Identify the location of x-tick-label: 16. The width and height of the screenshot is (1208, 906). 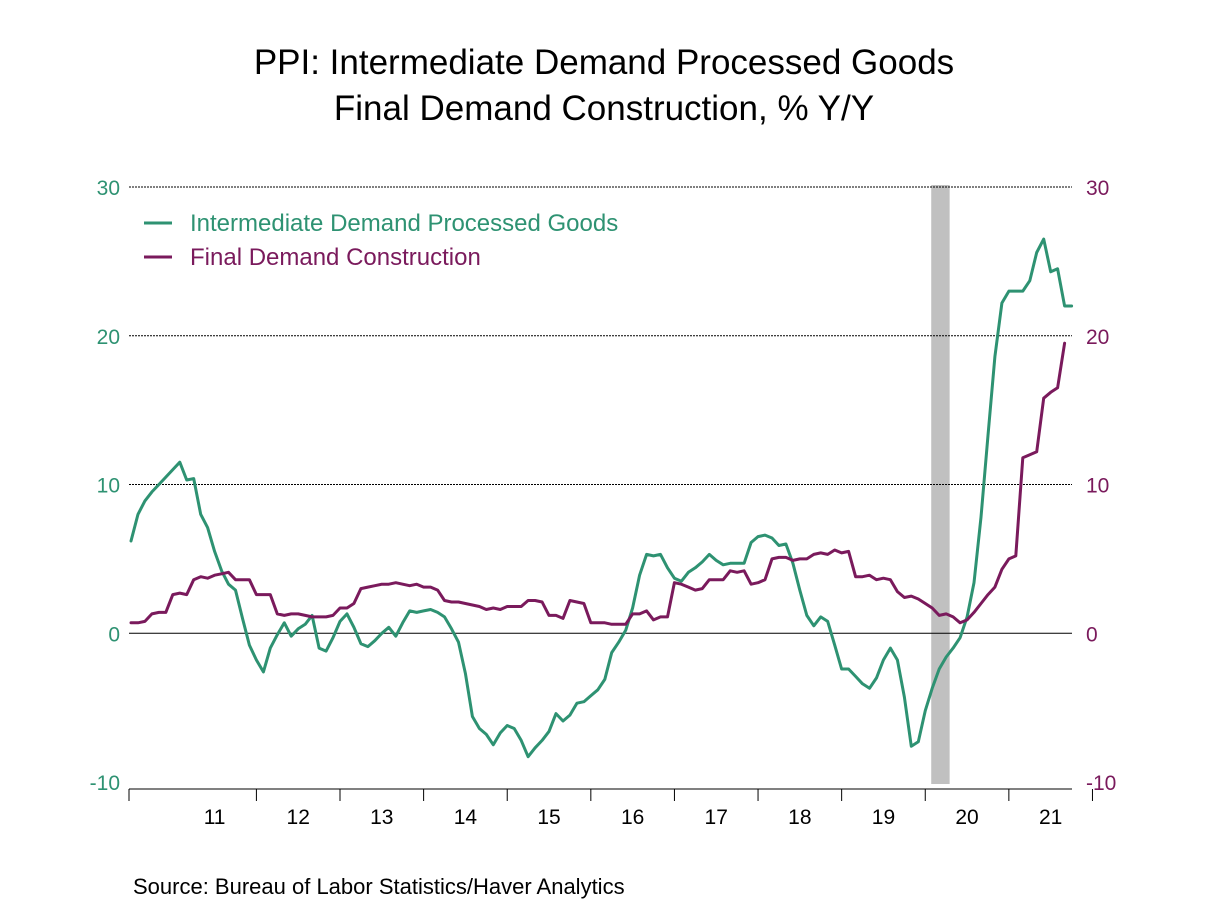
(632, 817).